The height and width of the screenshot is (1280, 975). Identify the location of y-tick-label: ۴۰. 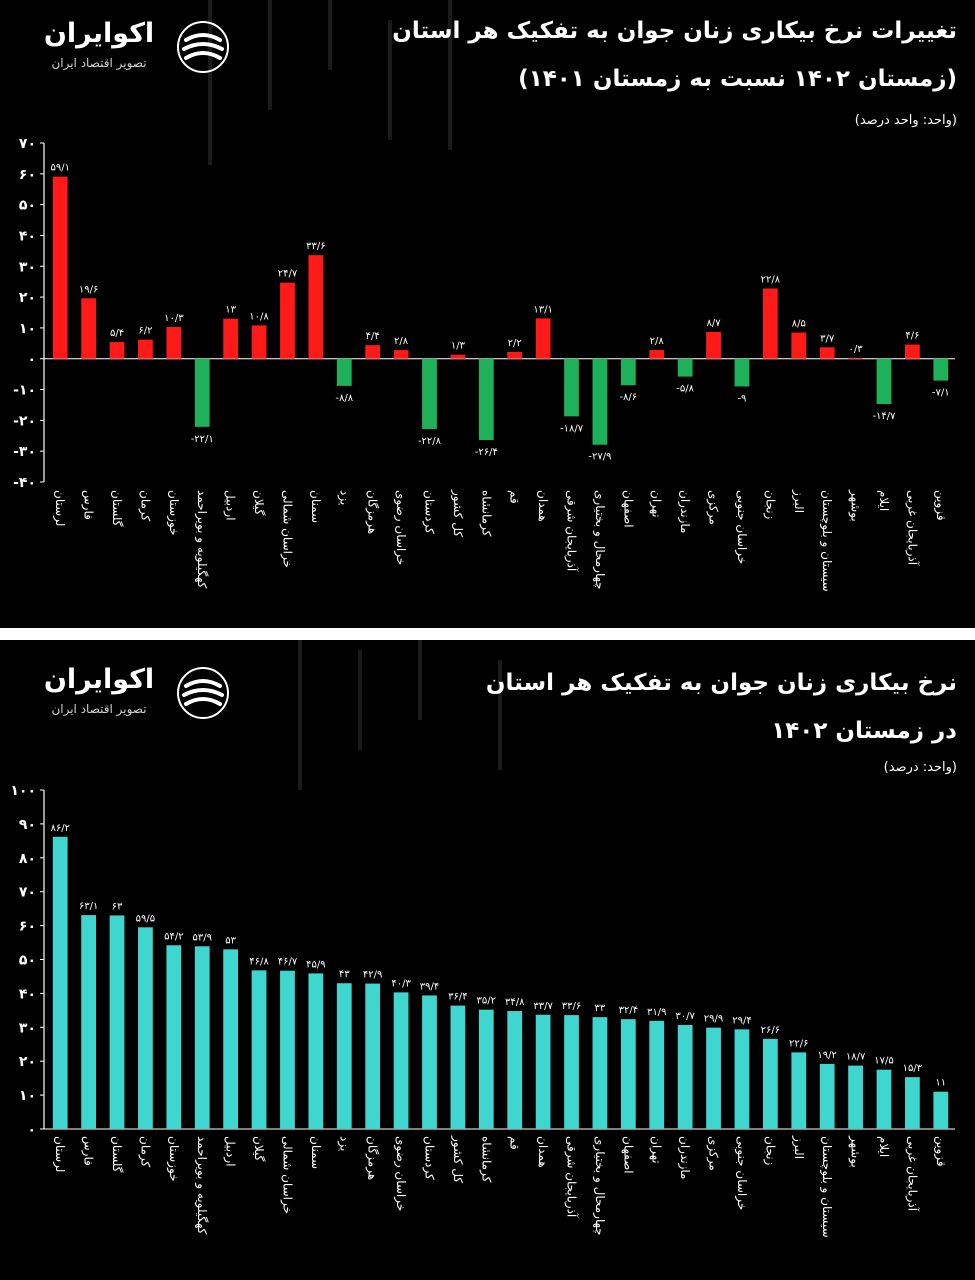
(27, 236).